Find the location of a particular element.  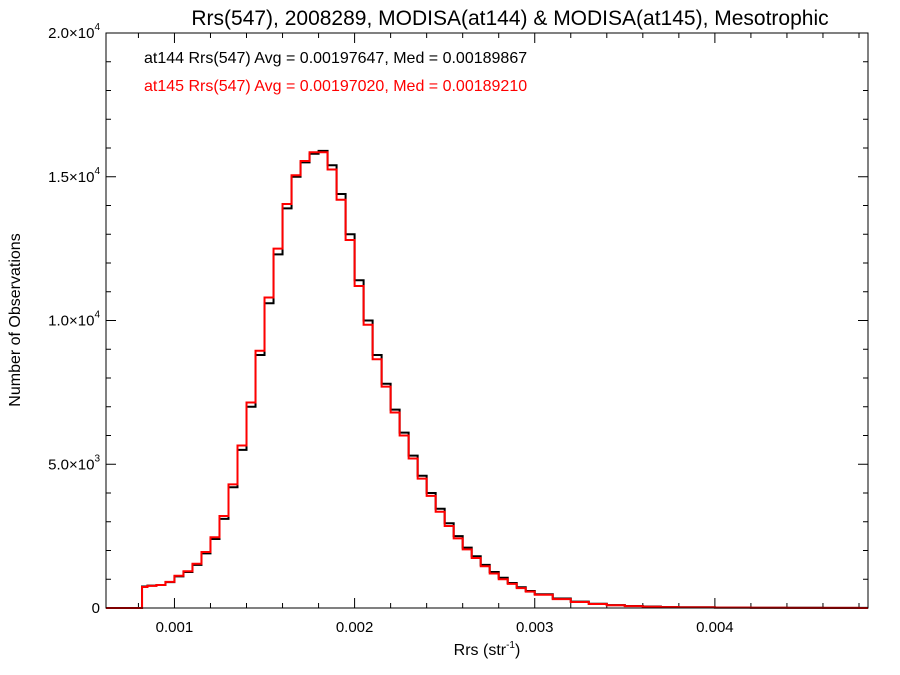

y-tick-label: 1.0×10⁴ is located at coordinates (74, 320).